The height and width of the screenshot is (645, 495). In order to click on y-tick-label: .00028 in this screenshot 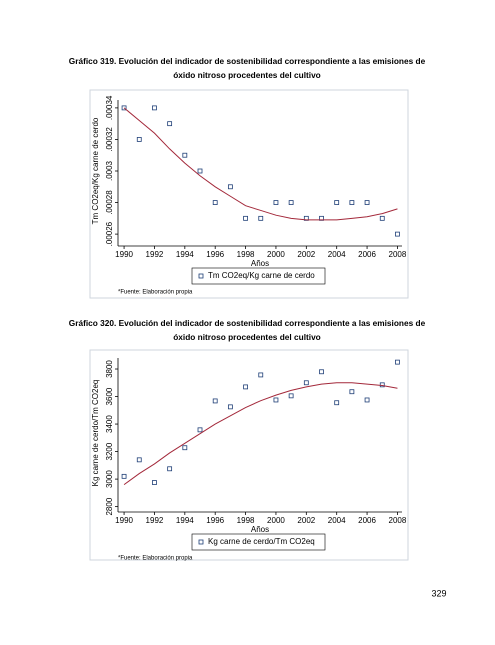, I will do `click(109, 202)`.